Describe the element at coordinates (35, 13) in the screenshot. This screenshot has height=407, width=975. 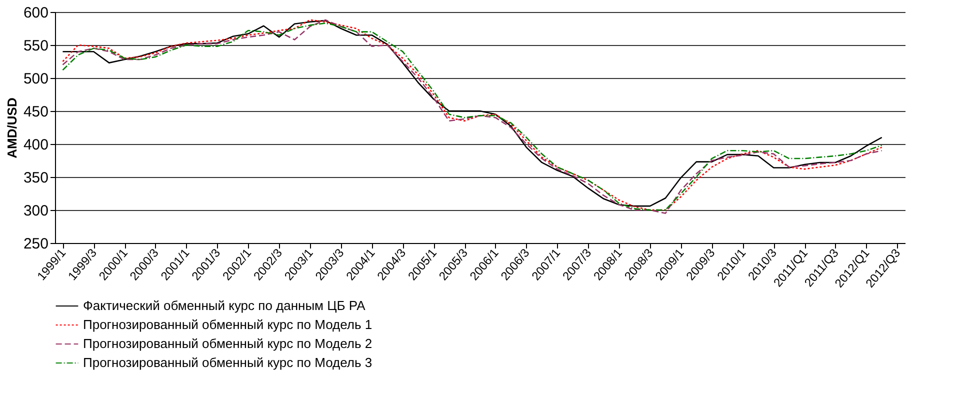
I see `y-tick-label: 600` at that location.